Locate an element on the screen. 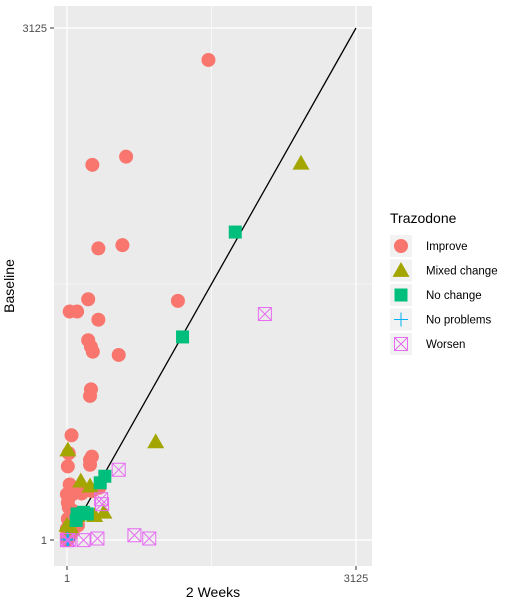  legend-title: Trazodone is located at coordinates (423, 218).